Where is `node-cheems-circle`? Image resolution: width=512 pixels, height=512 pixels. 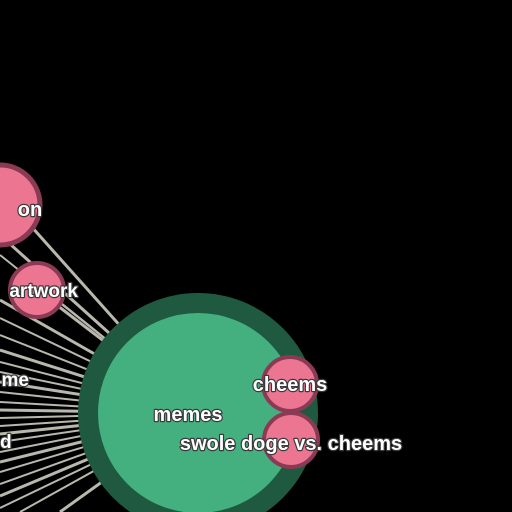
node-cheems-circle is located at coordinates (290, 384).